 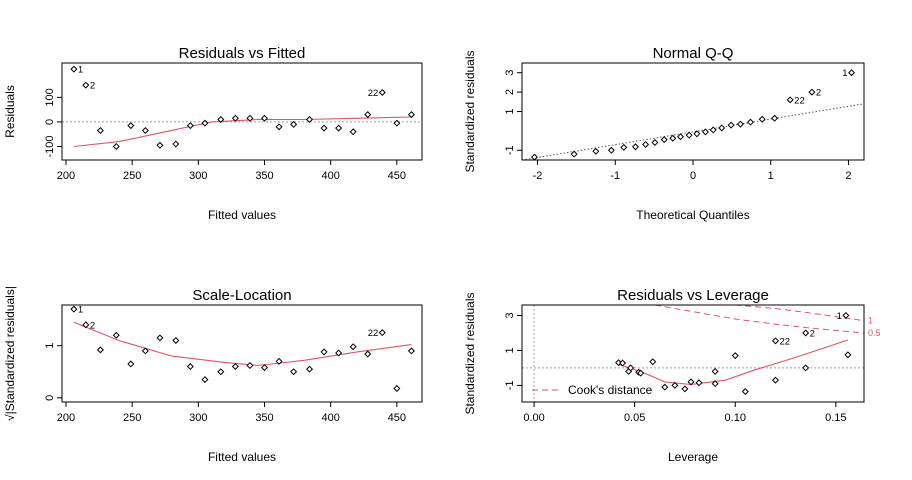 I want to click on x-tick-label: 350, so click(x=264, y=418).